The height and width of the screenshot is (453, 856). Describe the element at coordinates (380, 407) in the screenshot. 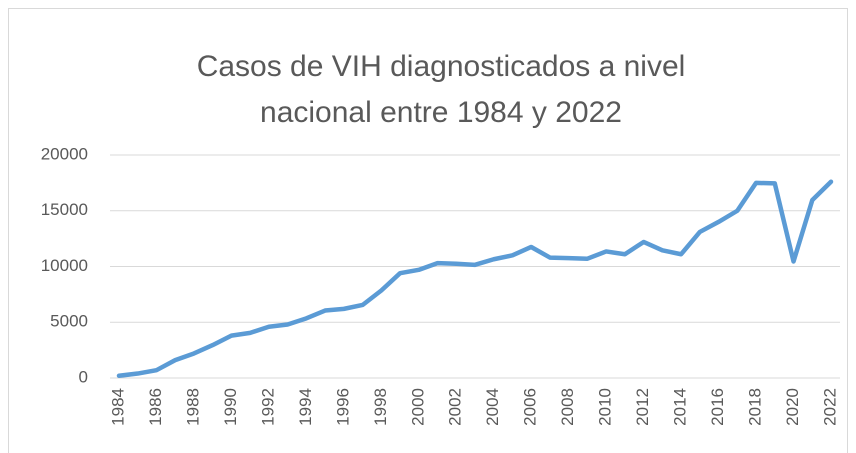

I see `x-tick-label: 1998` at that location.